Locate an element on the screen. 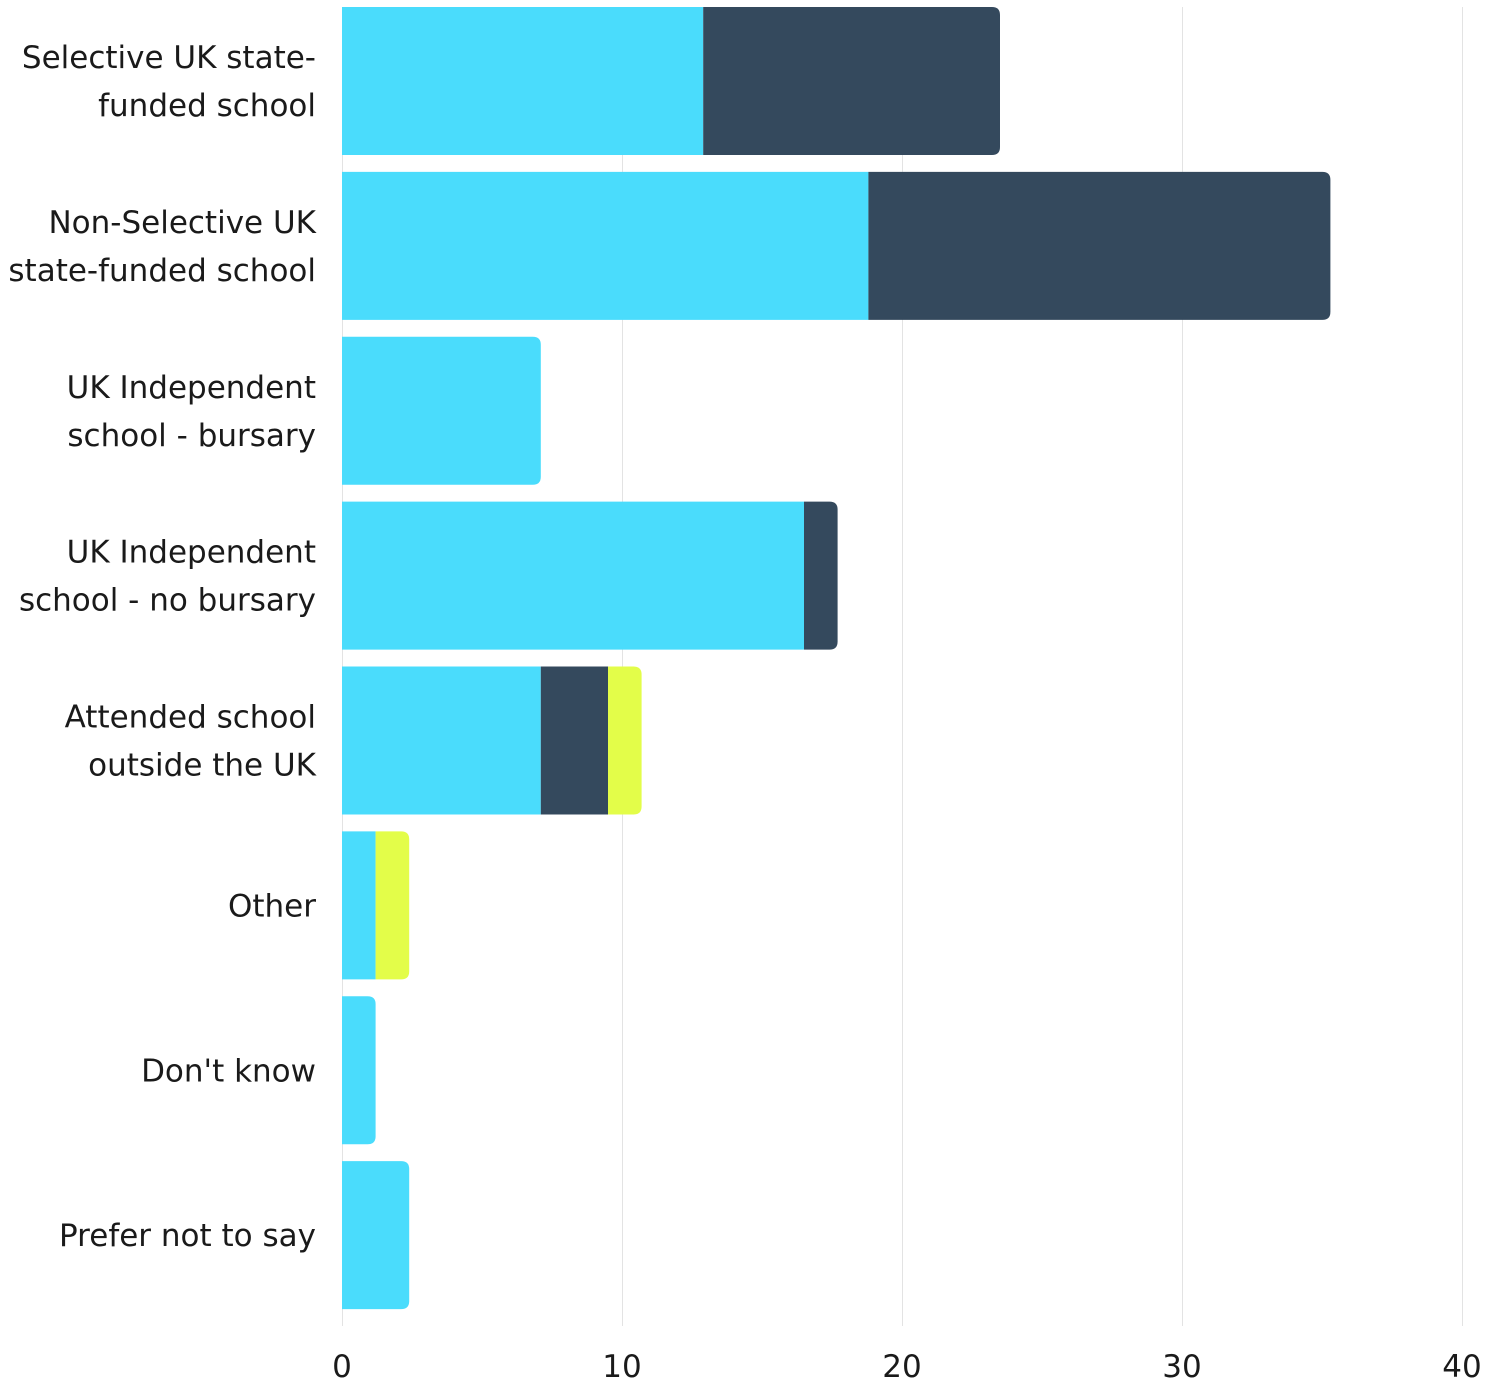 This screenshot has height=1385, width=1499. category-label-4: Attended school outside the UK is located at coordinates (191, 742).